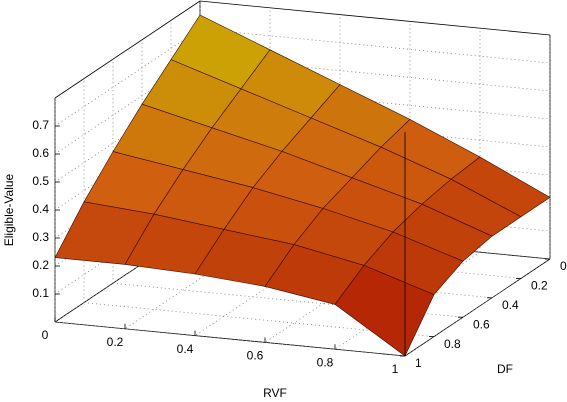 This screenshot has height=402, width=567. What do you see at coordinates (40, 125) in the screenshot?
I see `z-tick-label: 0.7` at bounding box center [40, 125].